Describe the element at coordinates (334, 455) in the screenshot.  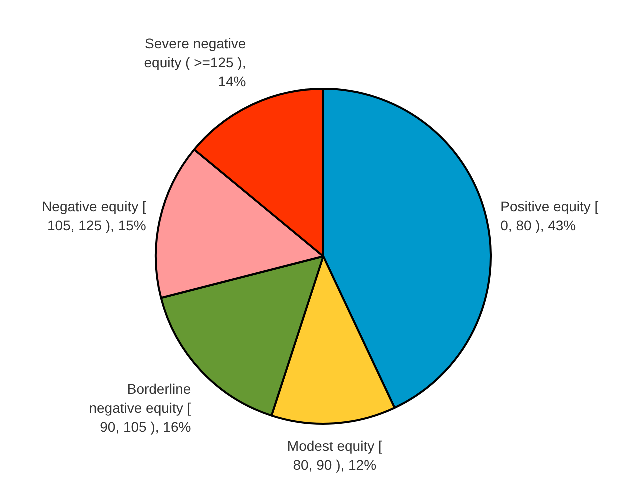
I see `slice-label: Modest equity [ 80, 90 ), 12%` at that location.